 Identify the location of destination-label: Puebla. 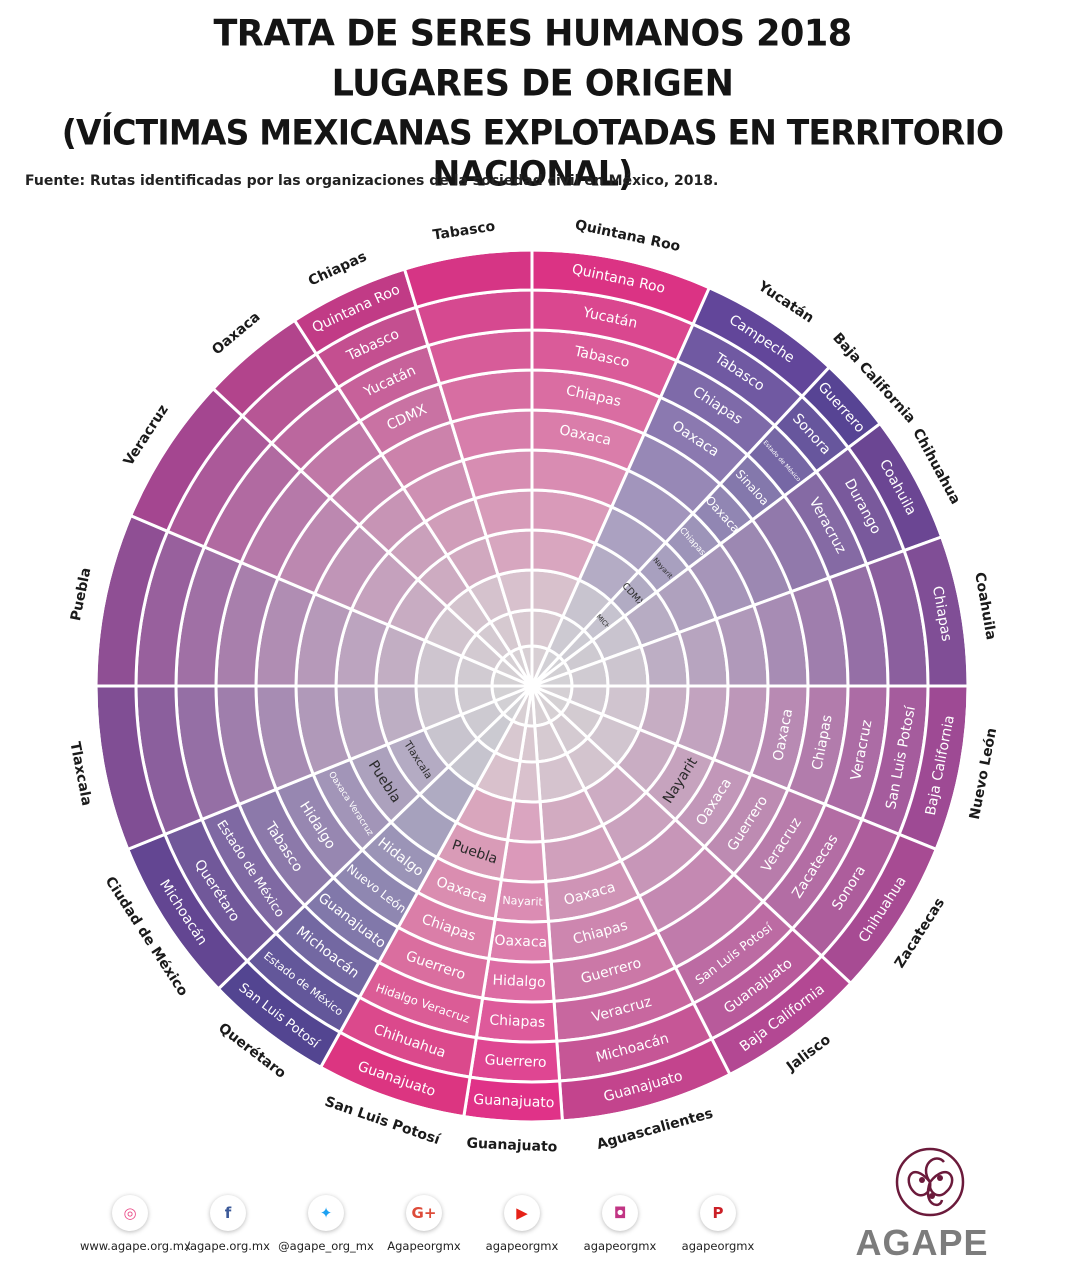
(81, 594).